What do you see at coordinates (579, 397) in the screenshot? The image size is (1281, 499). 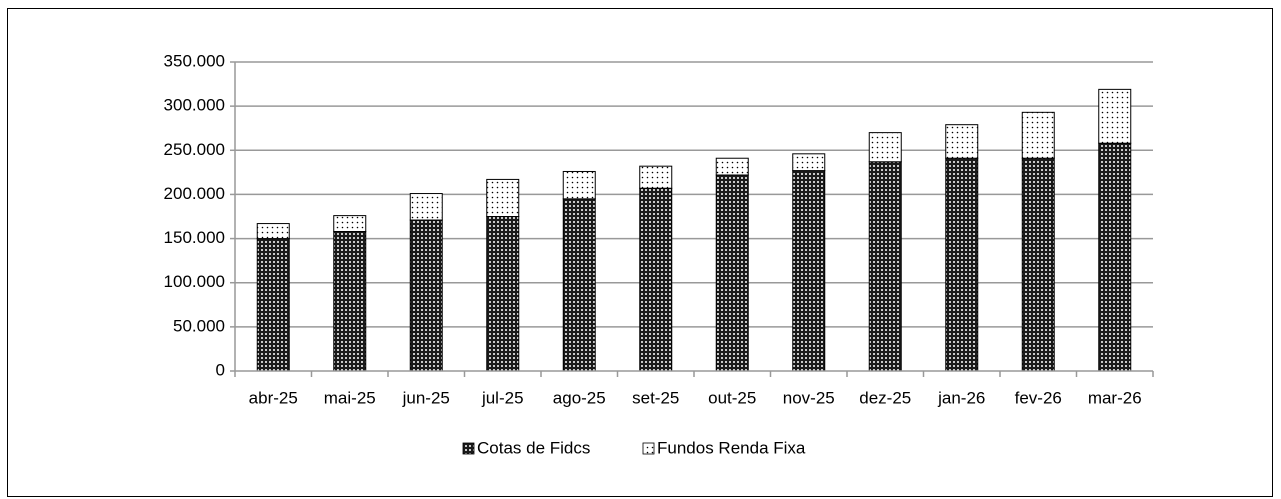 I see `x-tick-label: ago-25` at bounding box center [579, 397].